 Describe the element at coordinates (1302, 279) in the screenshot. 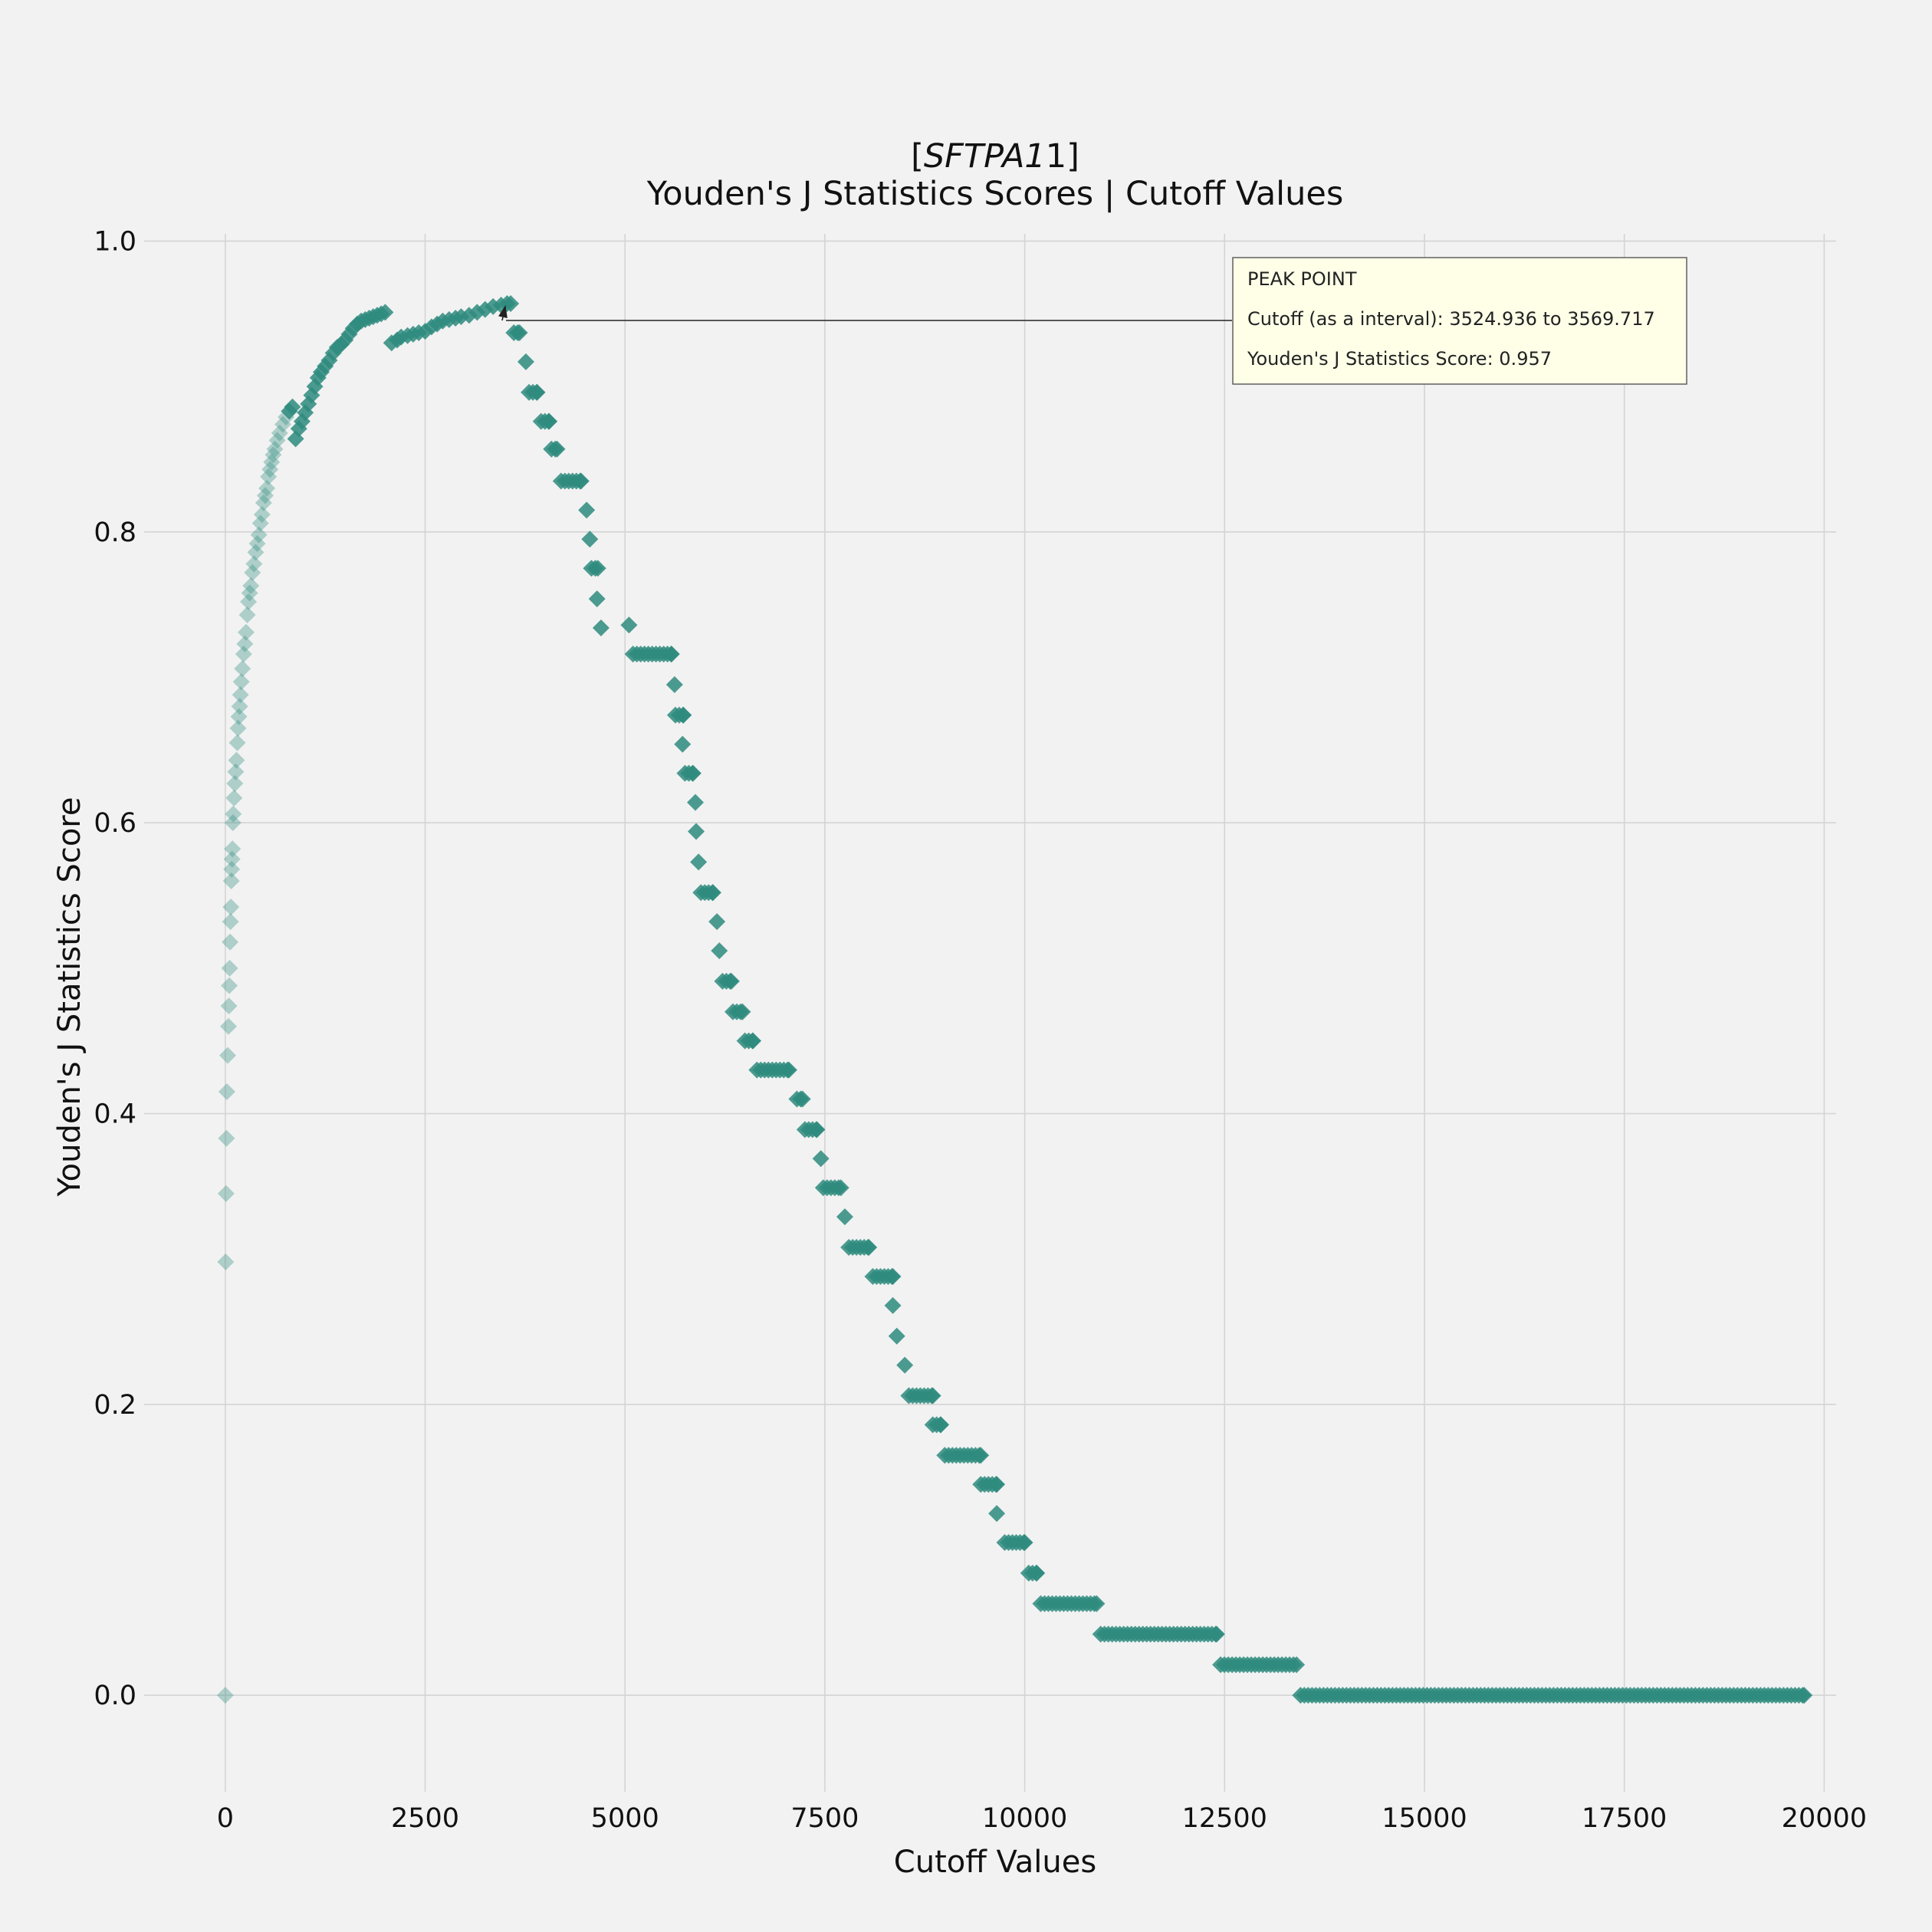

I see `annotation-title: PEAK POINT` at that location.